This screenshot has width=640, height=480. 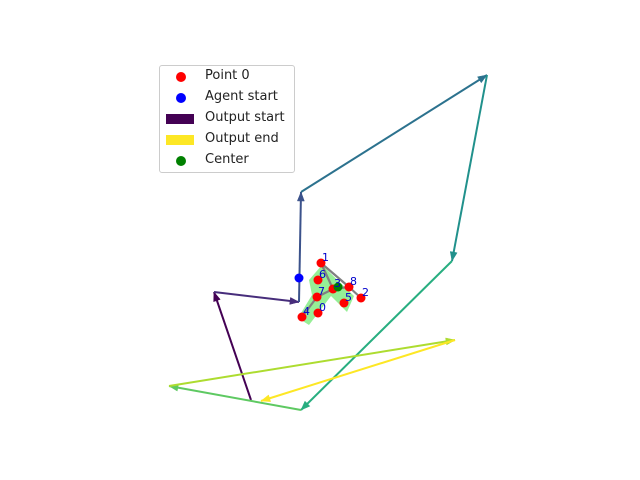 I want to click on legend-label: Center, so click(x=227, y=159).